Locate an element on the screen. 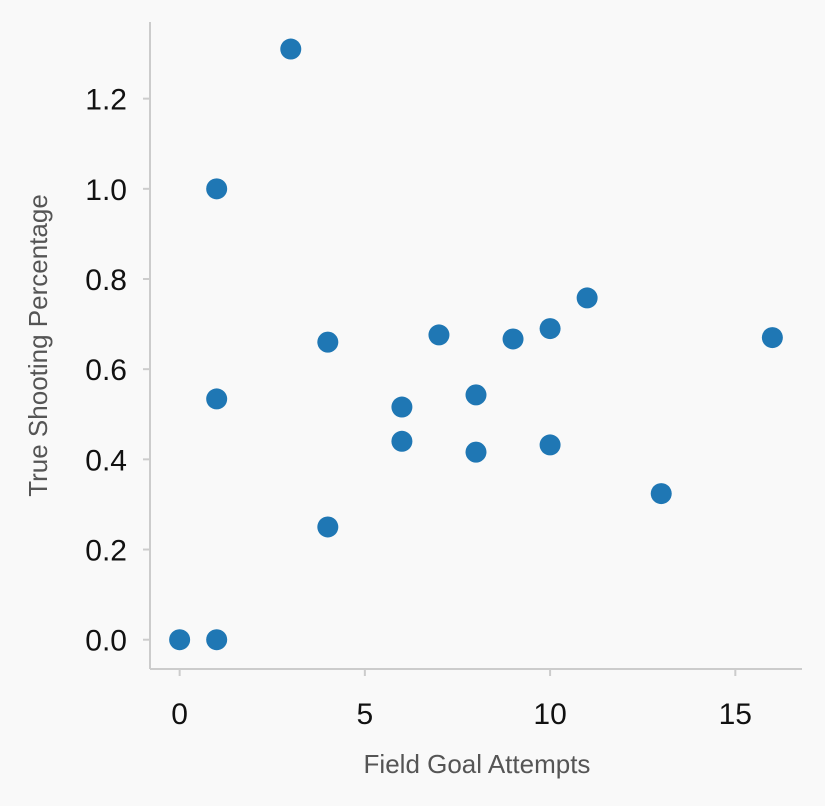 The height and width of the screenshot is (806, 825). y-tick-label: 0.6 is located at coordinates (106, 370).